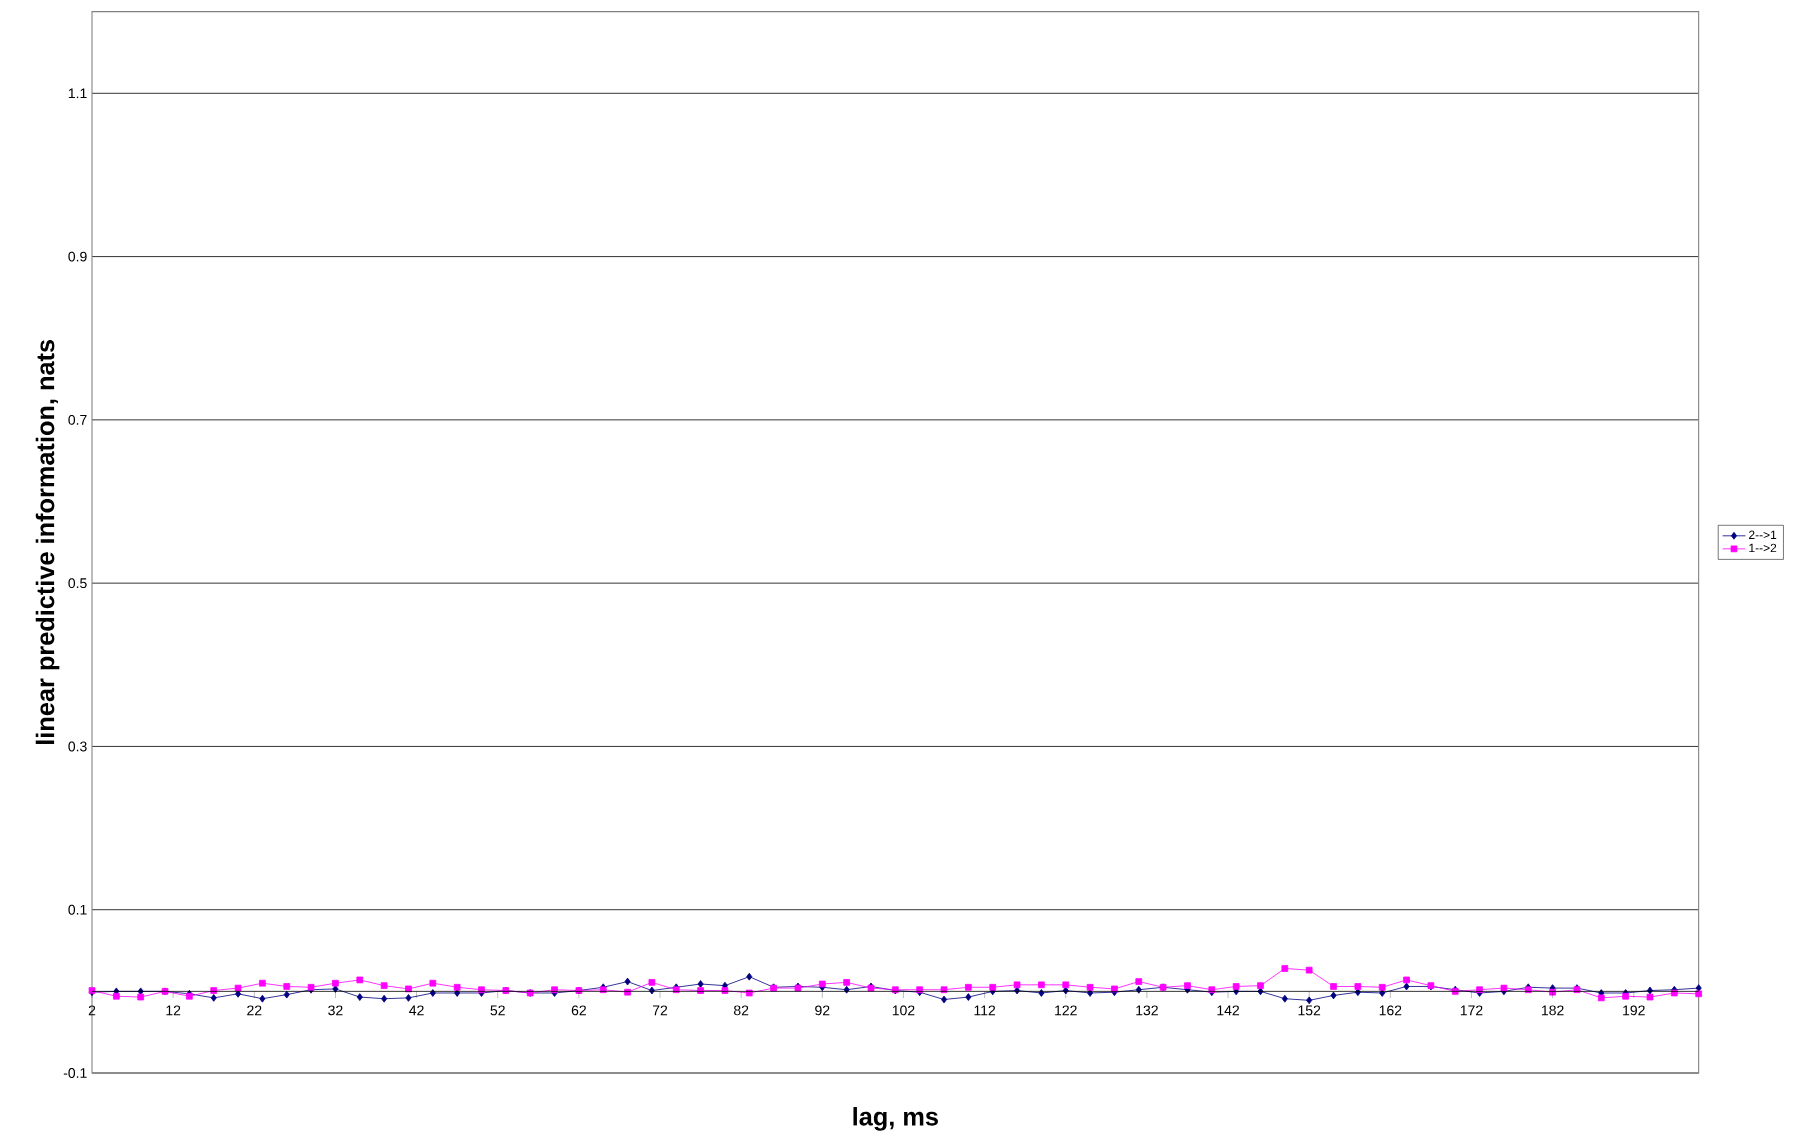  Describe the element at coordinates (173, 1010) in the screenshot. I see `x-tick-label: 12` at that location.